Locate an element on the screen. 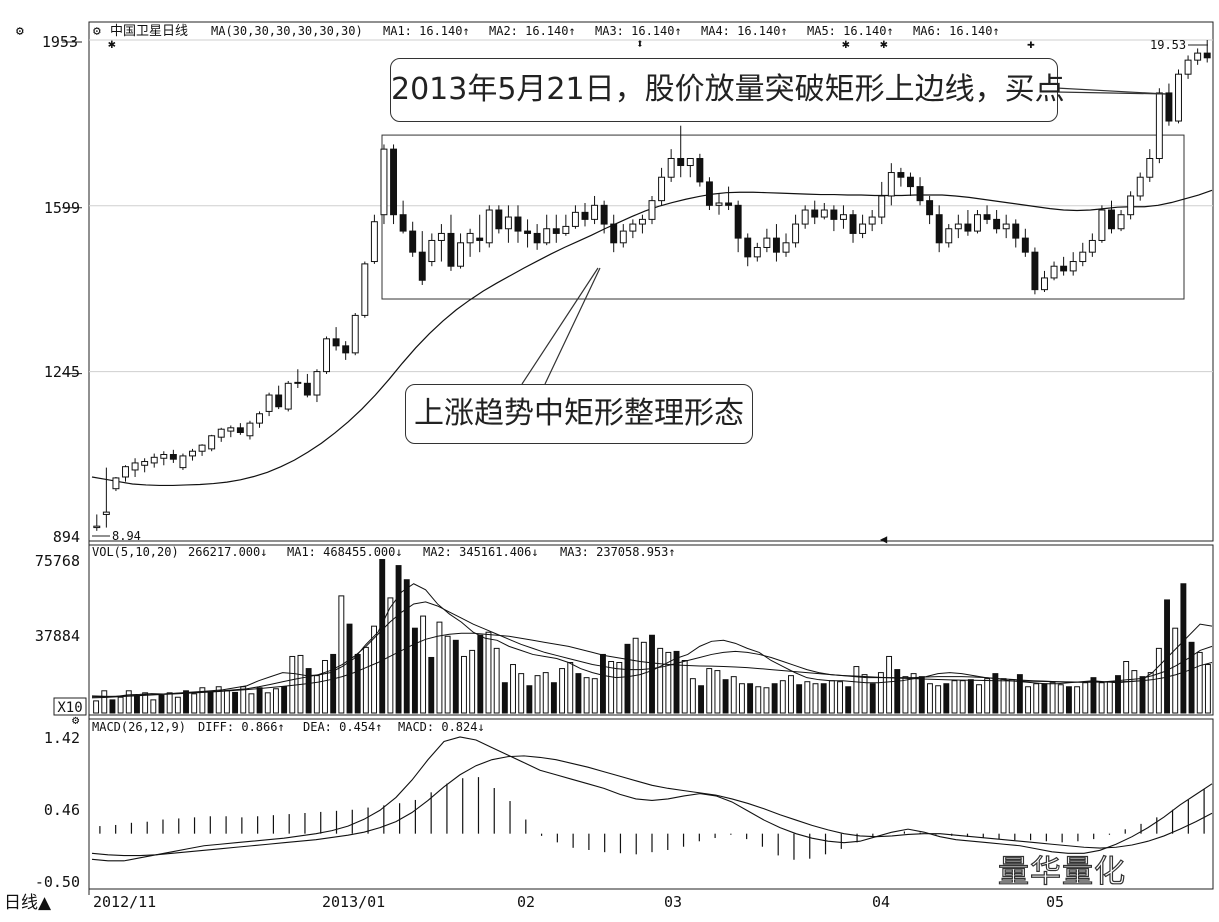 The image size is (1219, 922). volume-ma2-line is located at coordinates (652, 649).